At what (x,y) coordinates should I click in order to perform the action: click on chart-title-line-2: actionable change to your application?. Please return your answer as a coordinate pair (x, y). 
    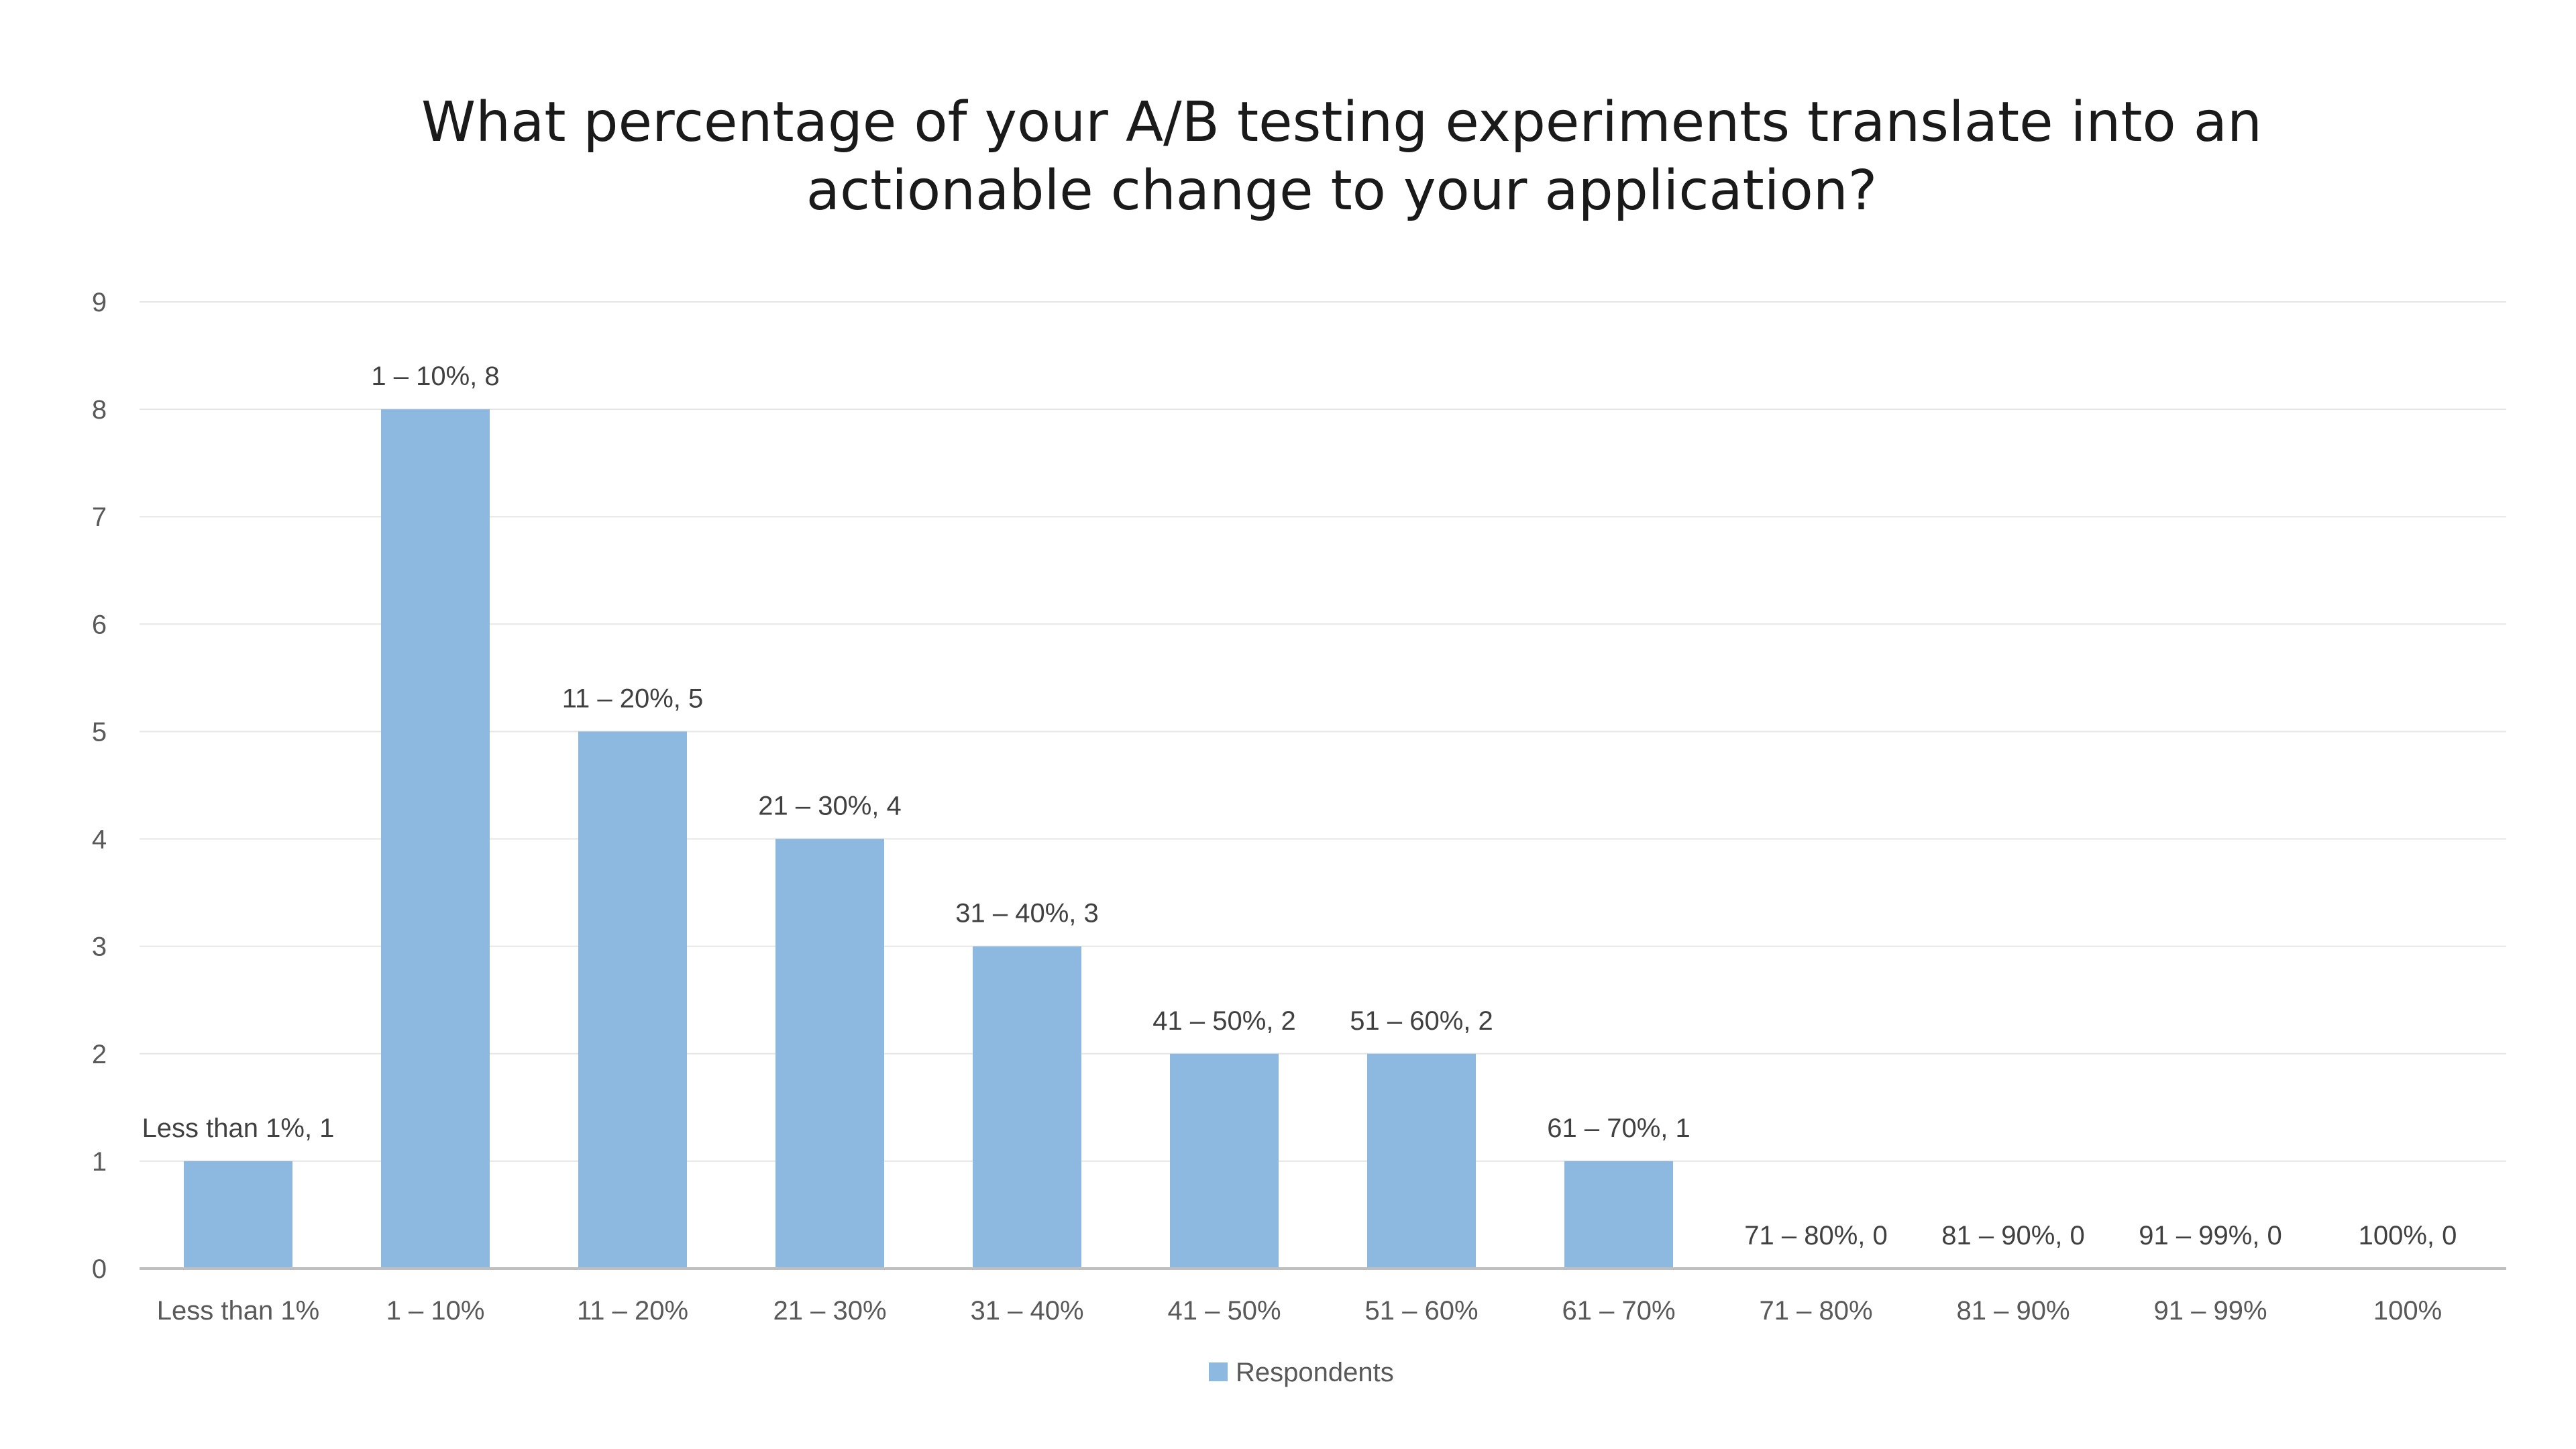
    Looking at the image, I should click on (1342, 191).